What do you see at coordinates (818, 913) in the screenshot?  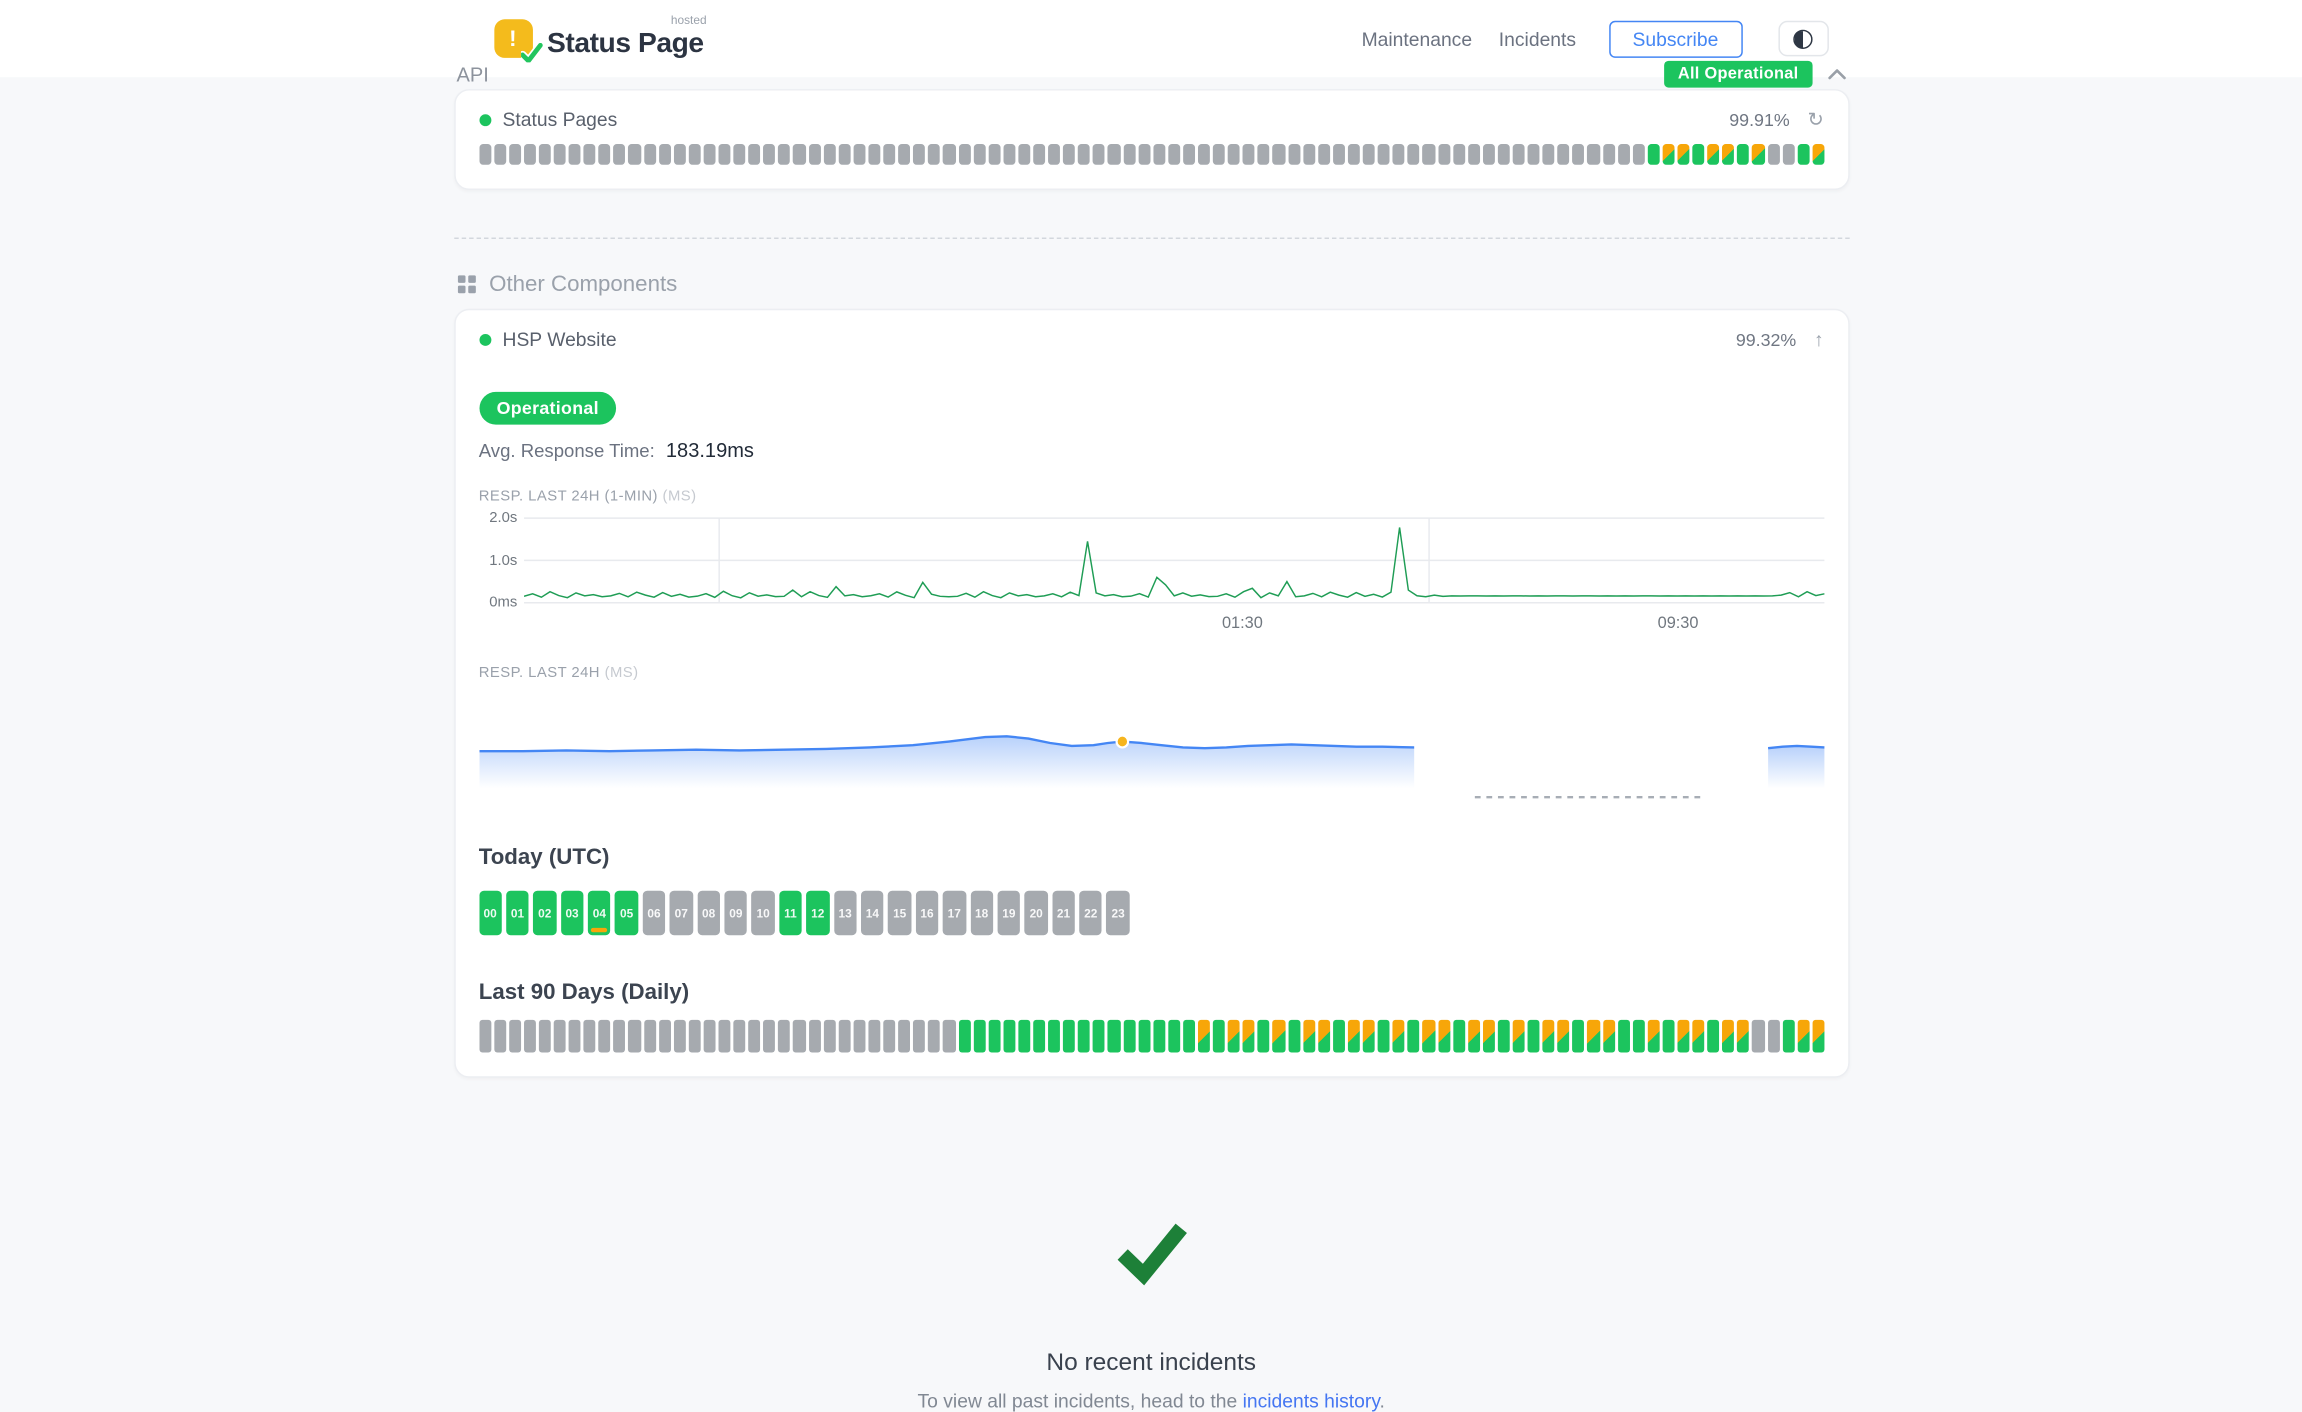 I see `hour-label: 12` at bounding box center [818, 913].